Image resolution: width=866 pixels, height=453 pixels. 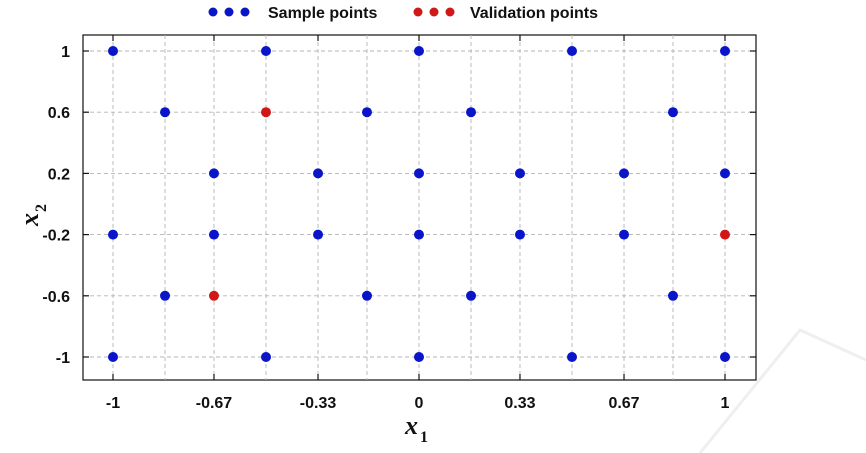 What do you see at coordinates (65, 52) in the screenshot?
I see `y-tick-label: 1` at bounding box center [65, 52].